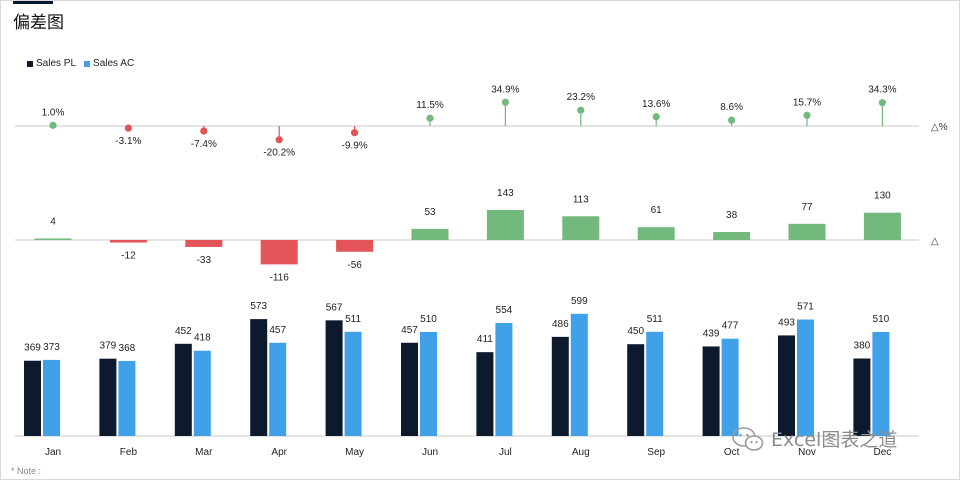 The height and width of the screenshot is (481, 960). Describe the element at coordinates (183, 331) in the screenshot. I see `sales-pl-label-2: 452` at that location.